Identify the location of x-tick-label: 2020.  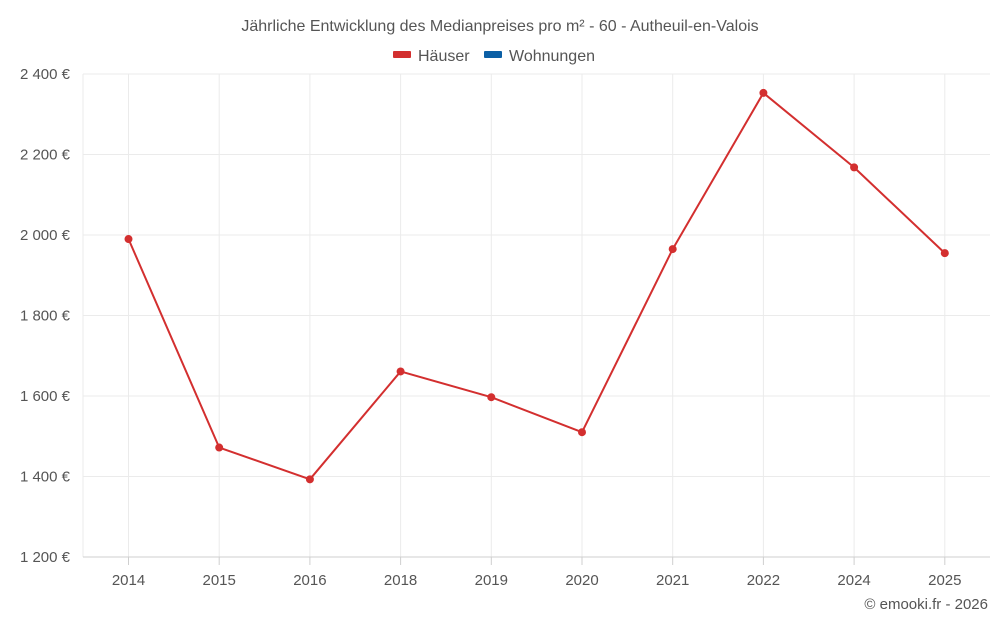
(581, 580).